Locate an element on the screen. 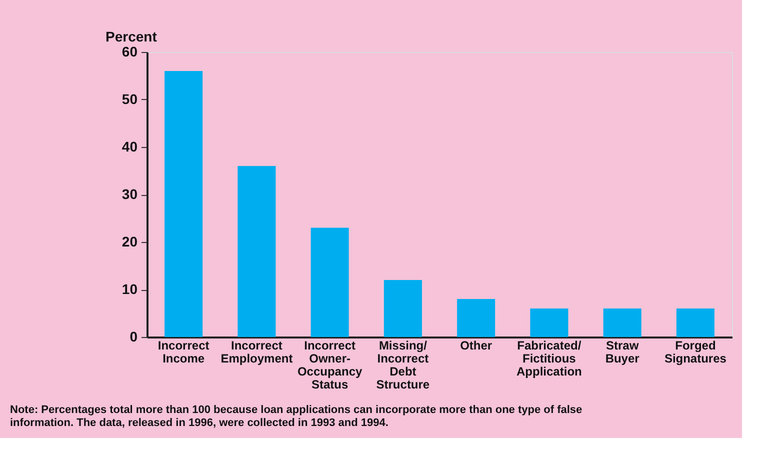  x-tick-label: Incorrect Income is located at coordinates (184, 352).